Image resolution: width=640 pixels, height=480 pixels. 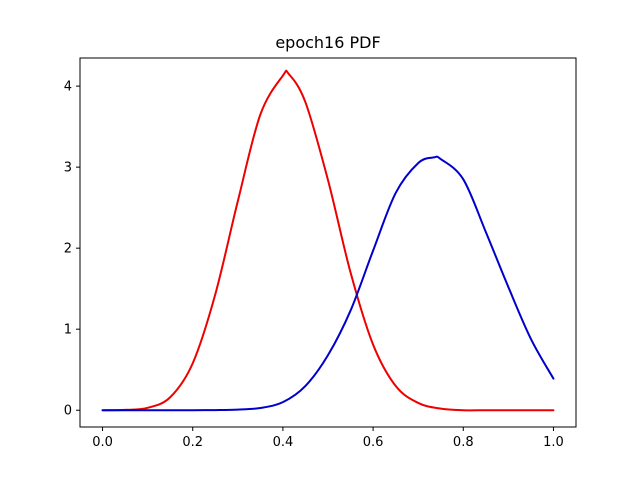 What do you see at coordinates (68, 168) in the screenshot?
I see `y-tick-label: 3` at bounding box center [68, 168].